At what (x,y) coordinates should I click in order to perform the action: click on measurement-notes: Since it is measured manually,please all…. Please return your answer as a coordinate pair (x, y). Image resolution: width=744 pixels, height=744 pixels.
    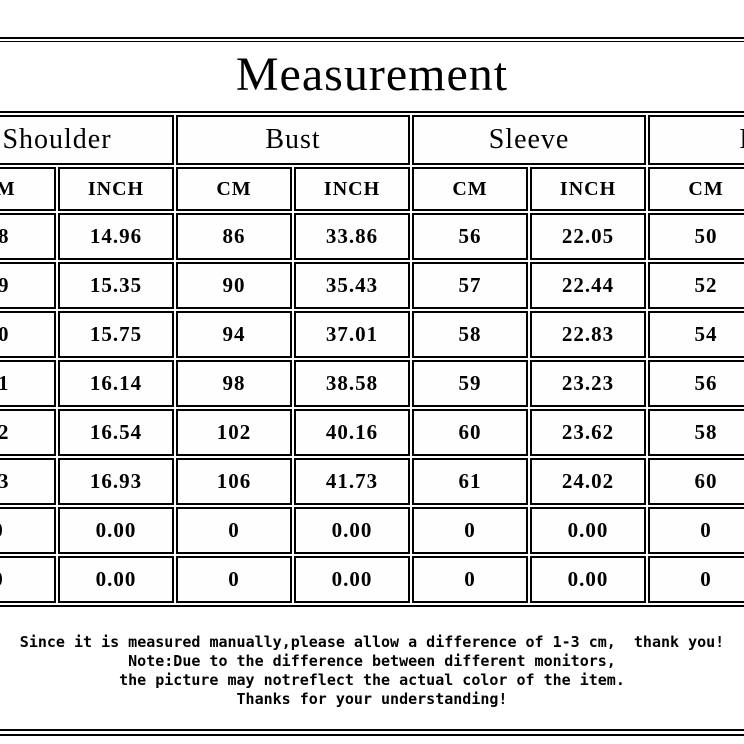
    Looking at the image, I should click on (372, 671).